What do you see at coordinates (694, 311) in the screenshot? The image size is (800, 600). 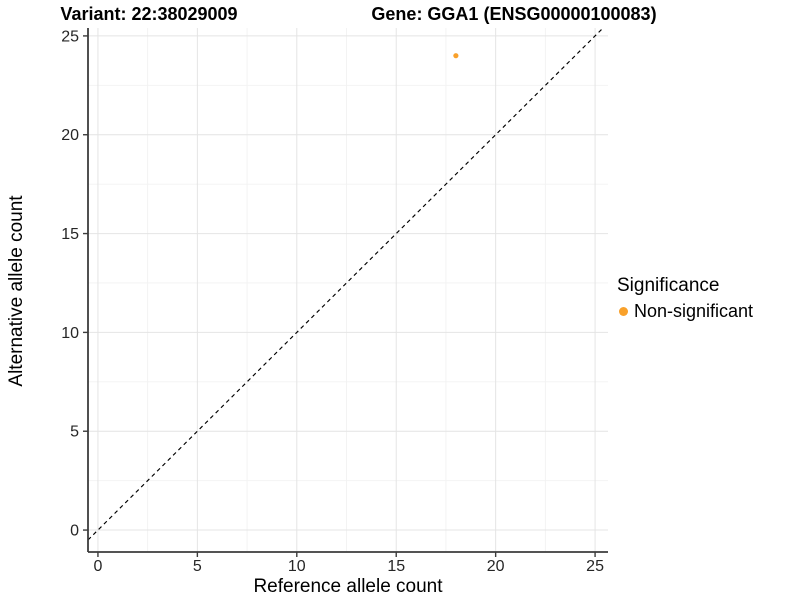 I see `legend-item-label: Non-significant` at bounding box center [694, 311].